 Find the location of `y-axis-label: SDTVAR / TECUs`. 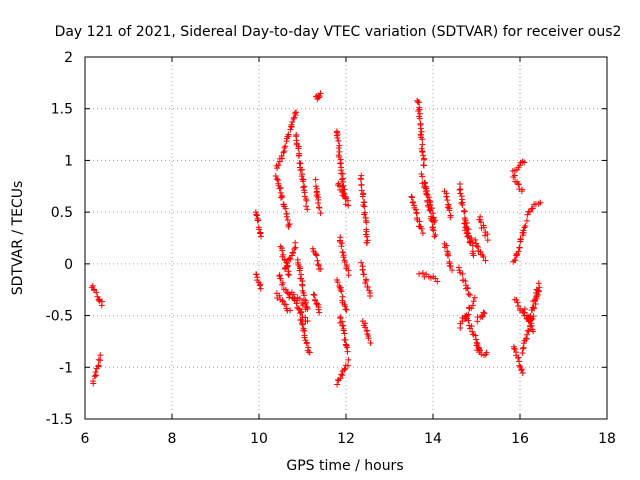

y-axis-label: SDTVAR / TECUs is located at coordinates (18, 238).